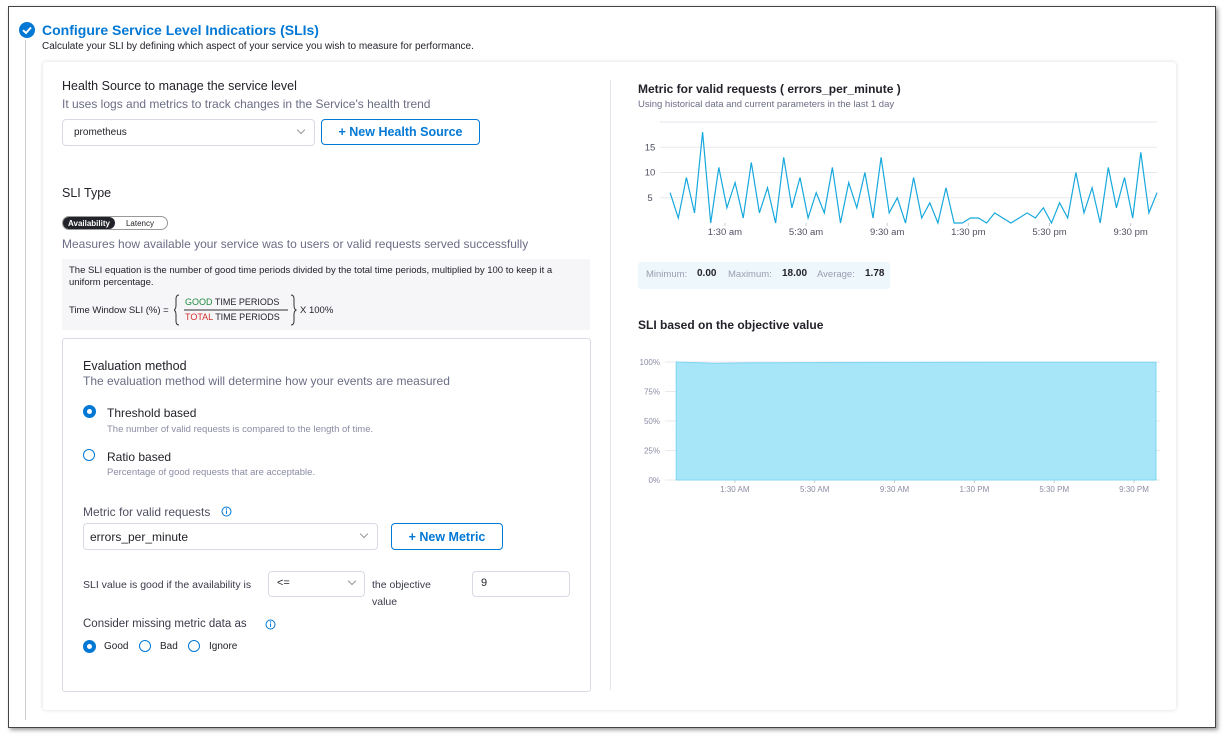 The height and width of the screenshot is (740, 1224). I want to click on divider, so click(610, 385).